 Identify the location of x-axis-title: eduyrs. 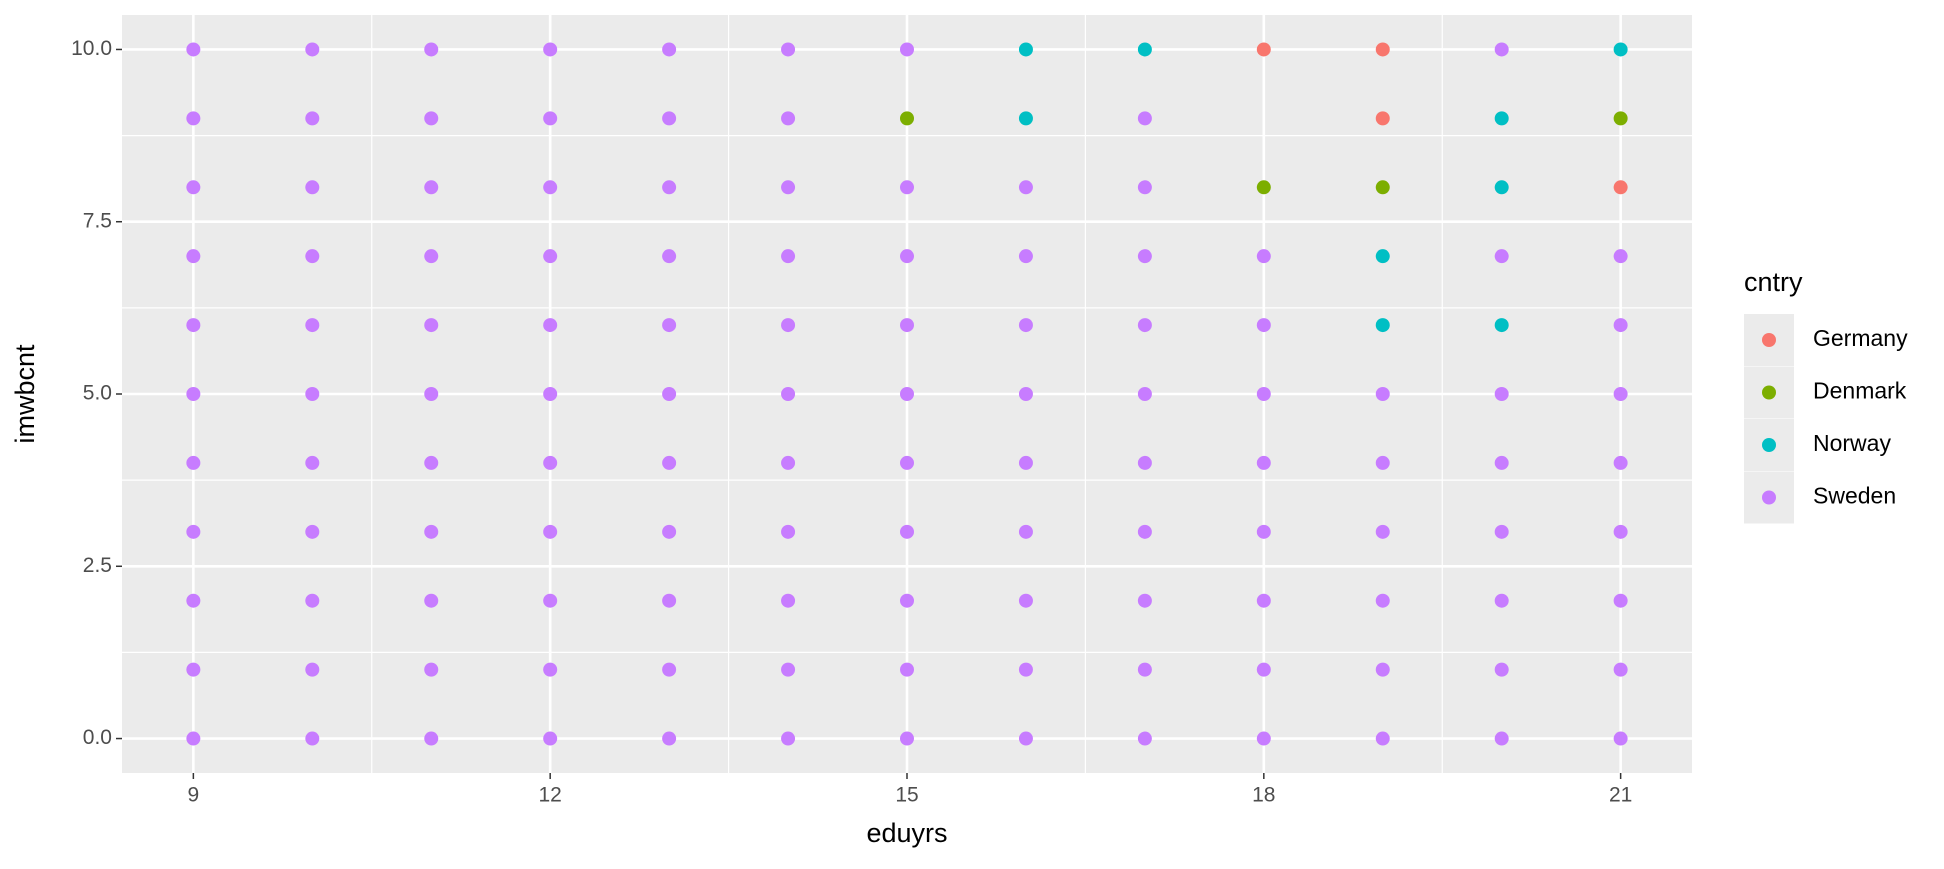
(906, 833).